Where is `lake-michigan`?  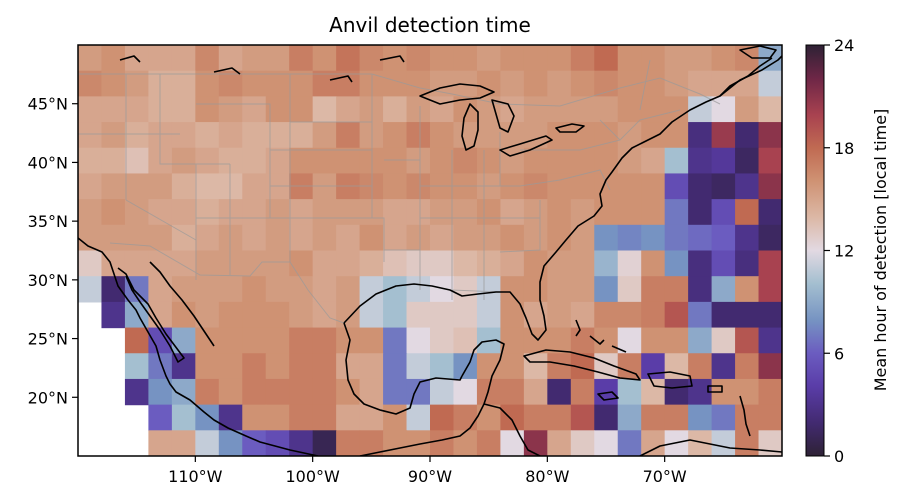 lake-michigan is located at coordinates (470, 127).